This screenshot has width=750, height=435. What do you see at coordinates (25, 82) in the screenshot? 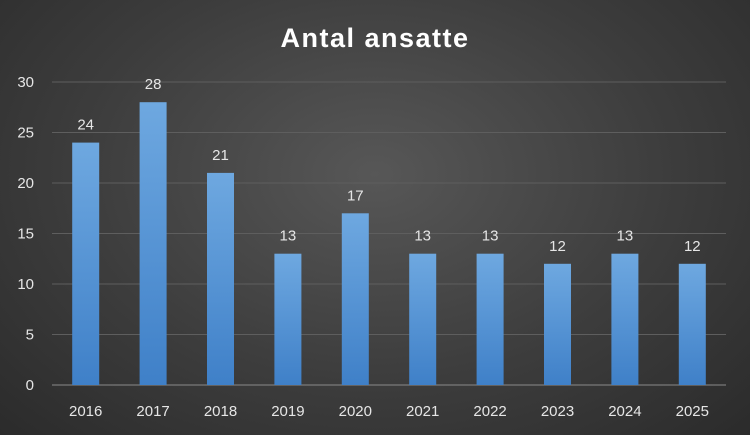
I see `y-tick-label: 30` at bounding box center [25, 82].